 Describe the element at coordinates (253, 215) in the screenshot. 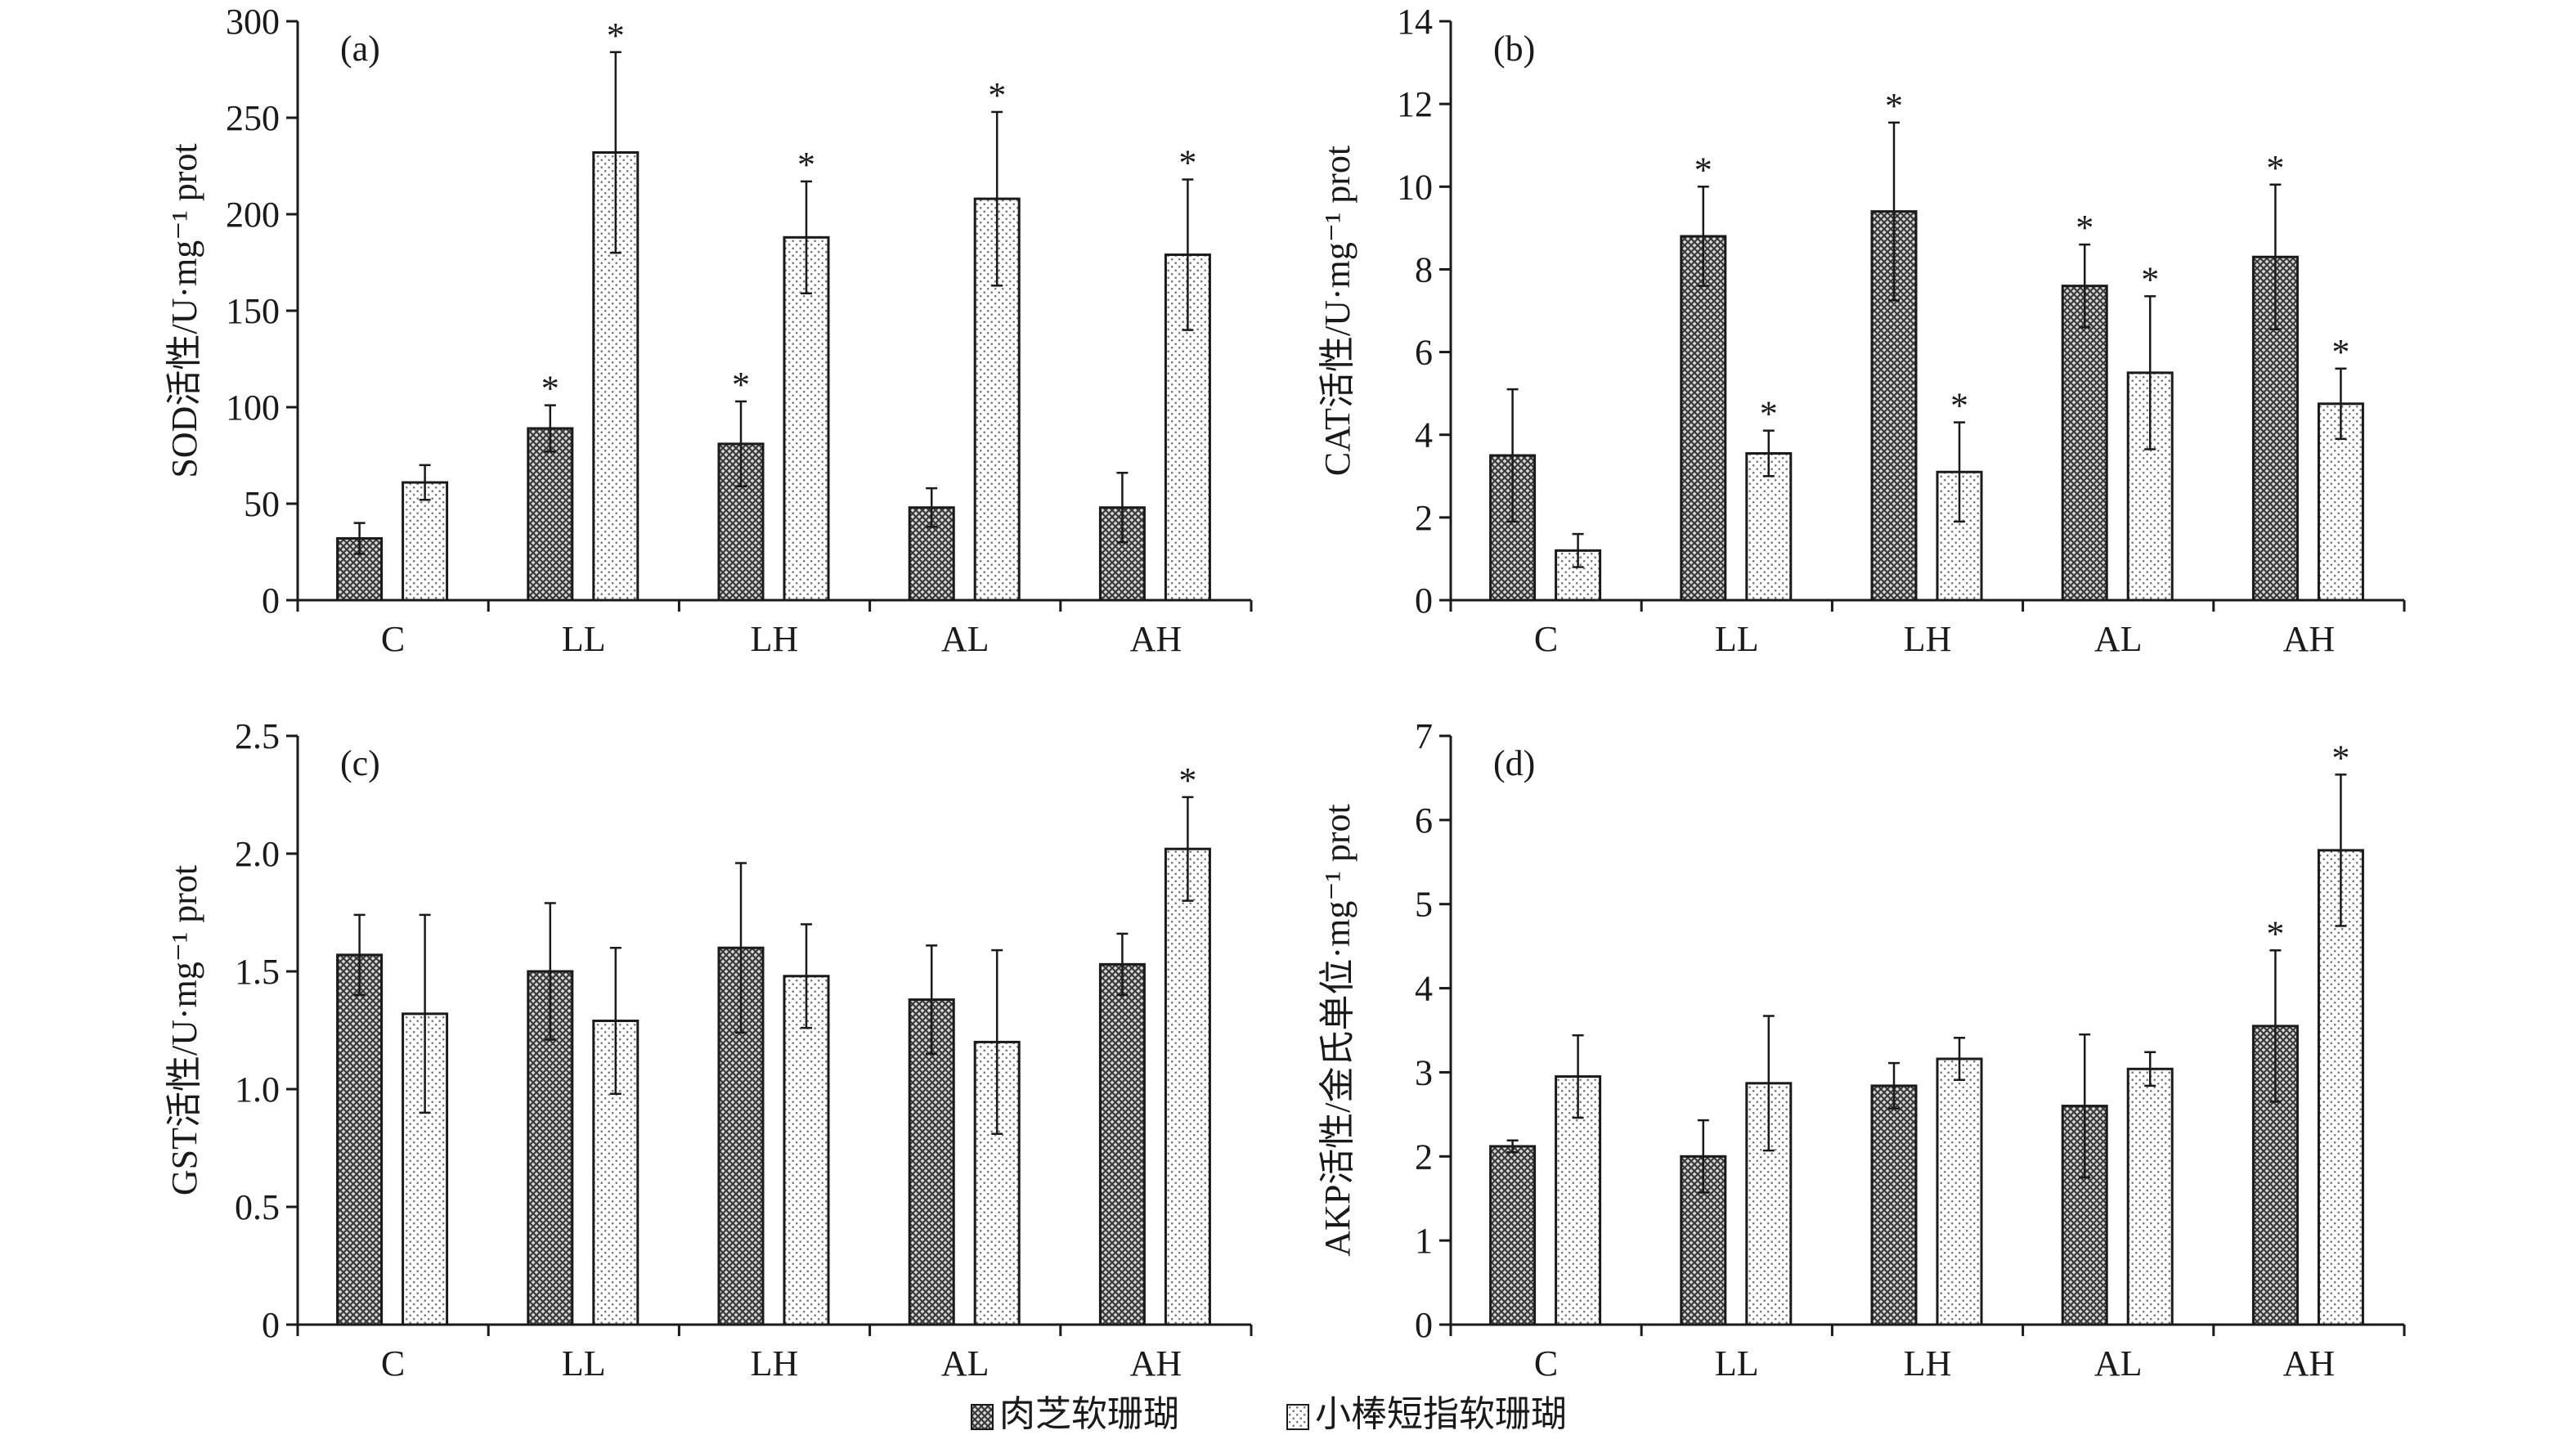

I see `y-tick-label: 200` at that location.